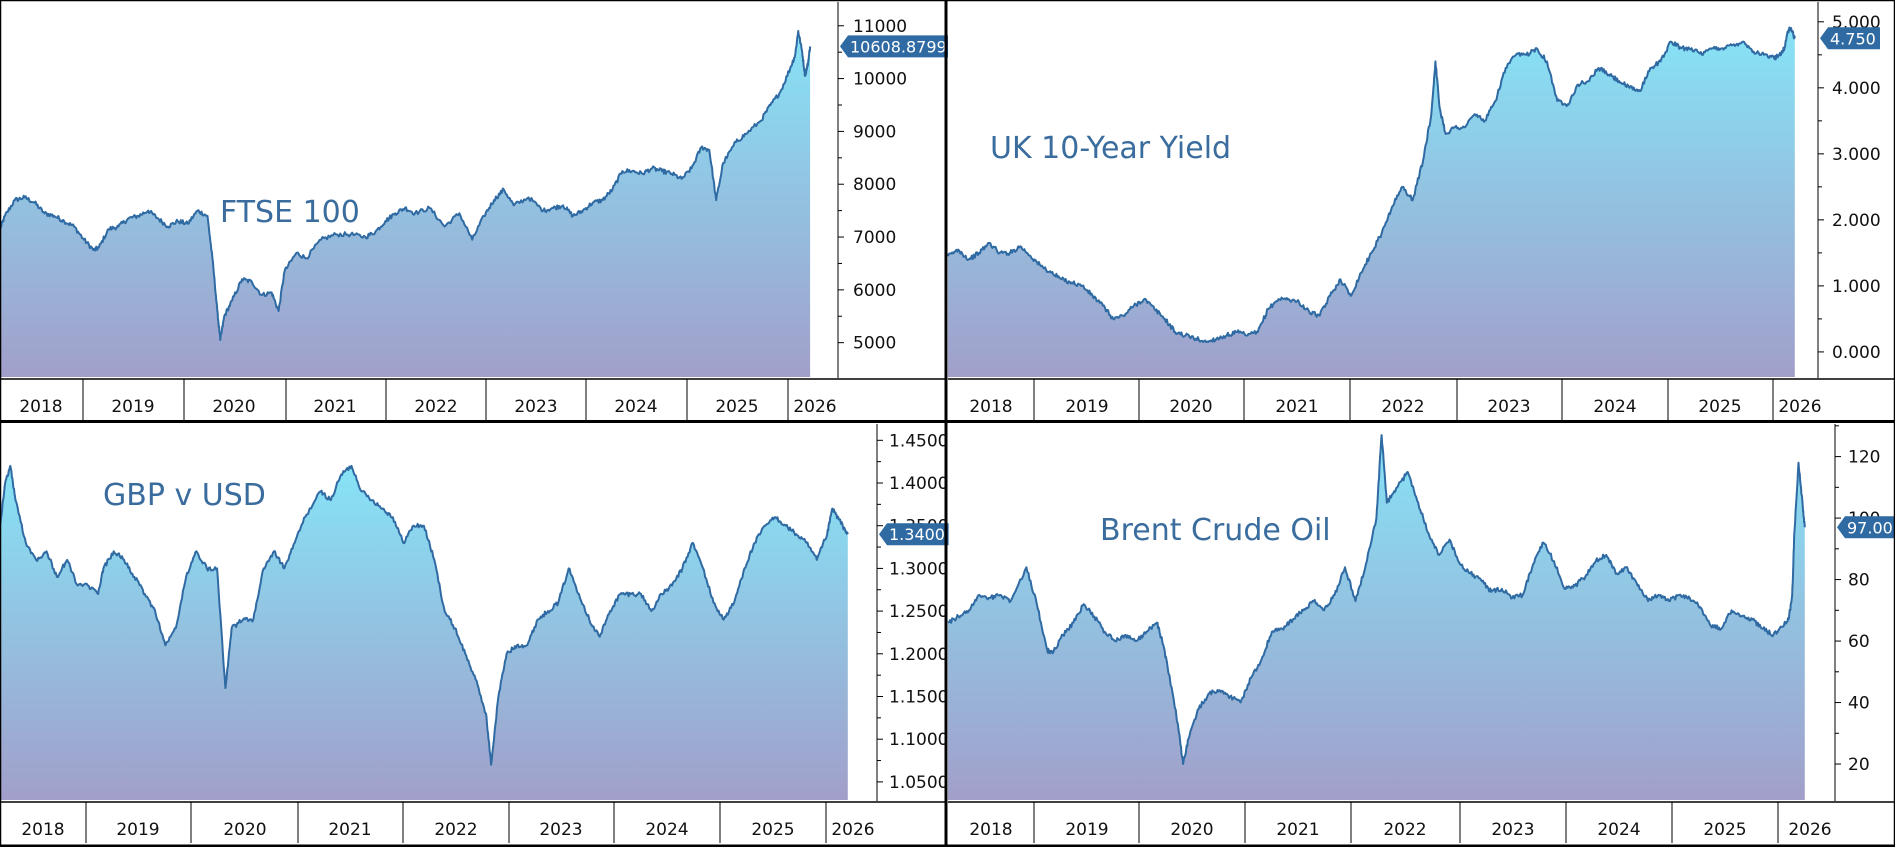  Describe the element at coordinates (918, 740) in the screenshot. I see `y-tick-label: 1.1000` at that location.